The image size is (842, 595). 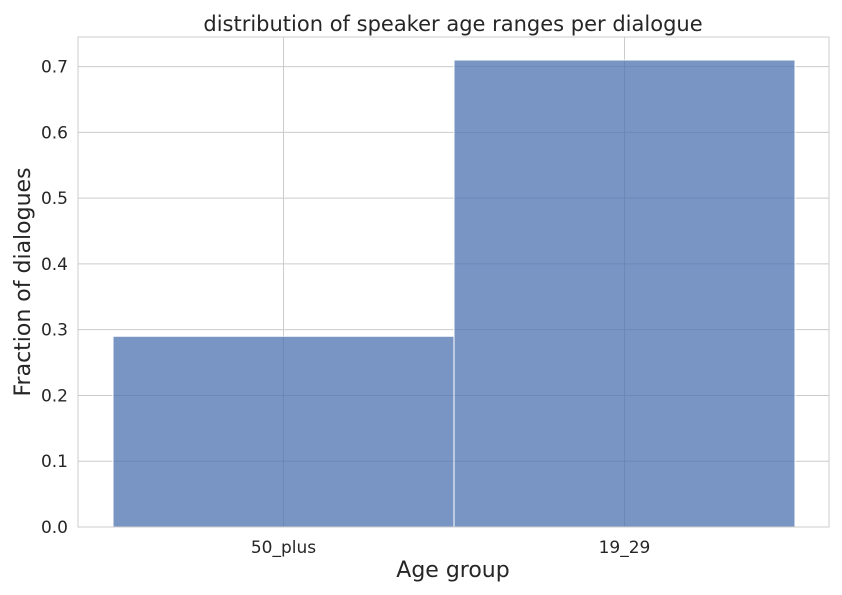 I want to click on y-tick-label: 0.6, so click(x=54, y=133).